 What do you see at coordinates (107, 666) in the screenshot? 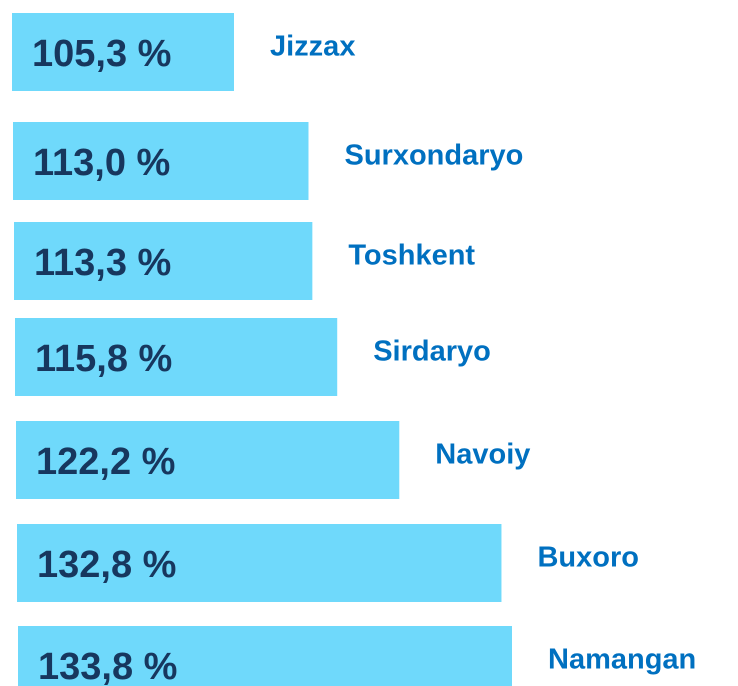
I see `value-label: 133,8 %` at bounding box center [107, 666].